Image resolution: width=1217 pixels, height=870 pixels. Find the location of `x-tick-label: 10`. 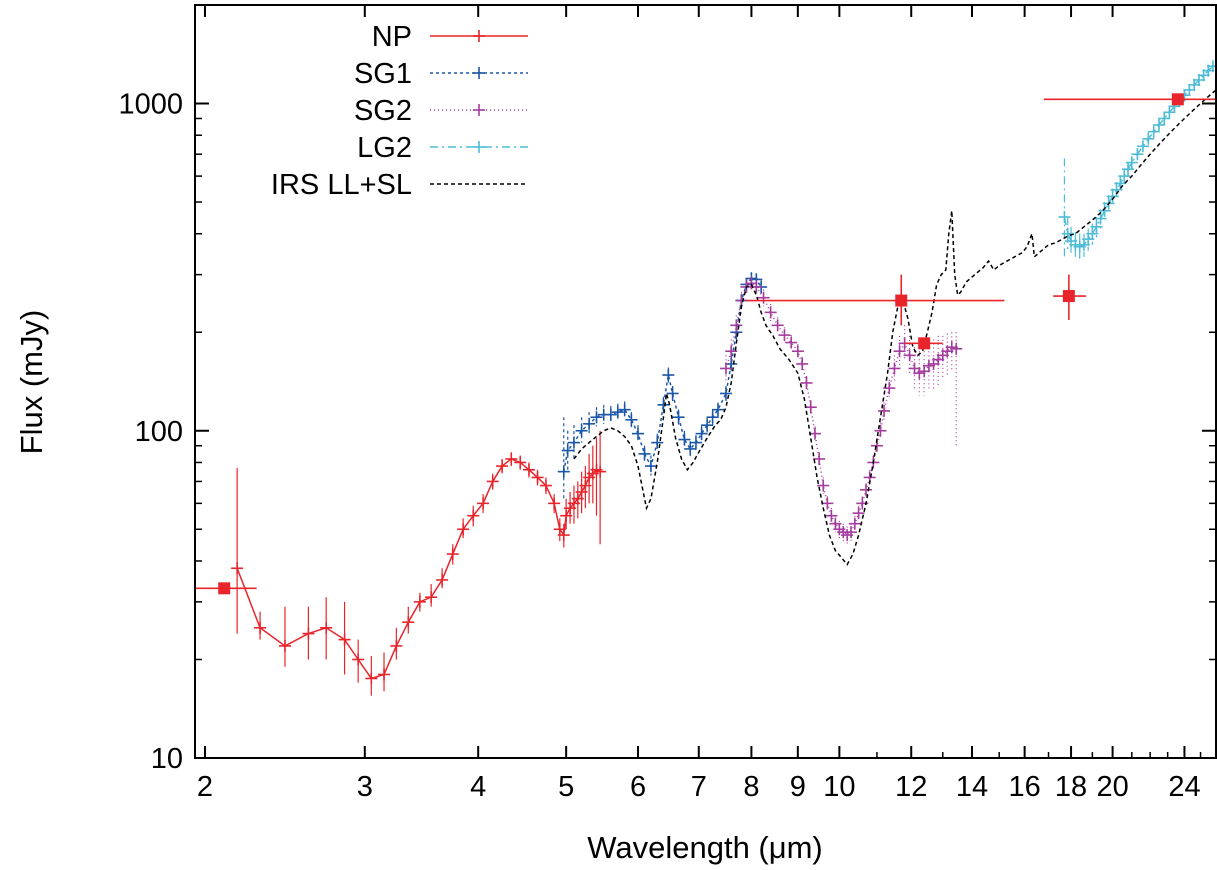

x-tick-label: 10 is located at coordinates (839, 787).